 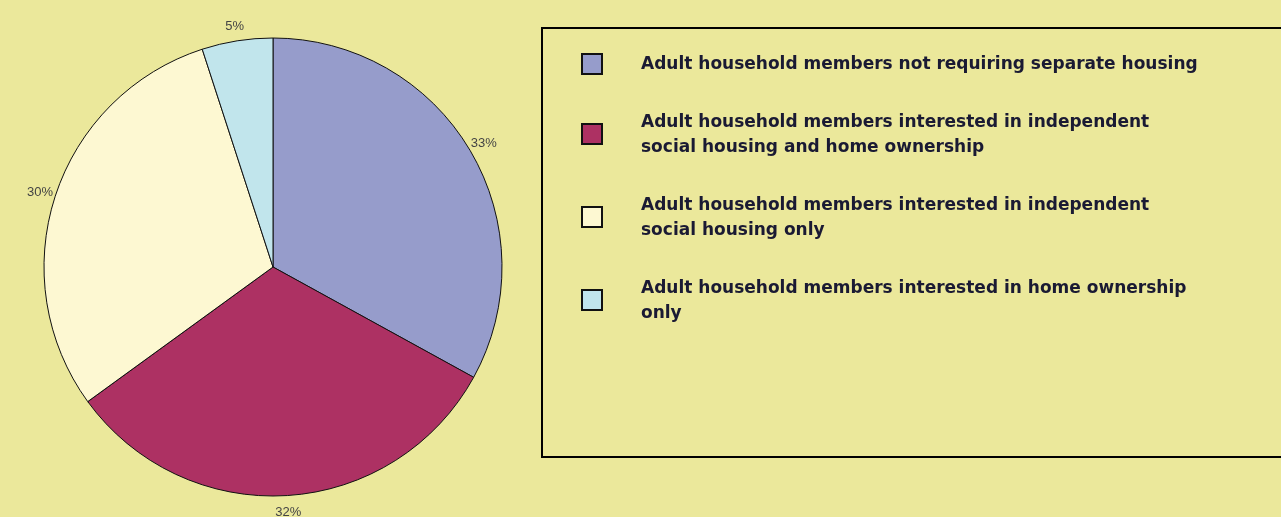 What do you see at coordinates (914, 300) in the screenshot?
I see `legend-label: Adult household members interested in home ownership only` at bounding box center [914, 300].